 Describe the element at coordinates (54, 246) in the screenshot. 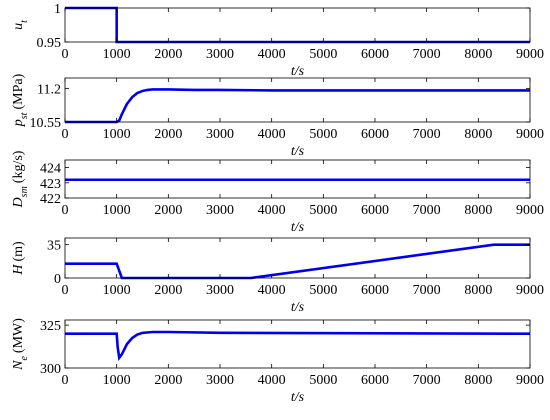

I see `y-tick-label: 35` at that location.